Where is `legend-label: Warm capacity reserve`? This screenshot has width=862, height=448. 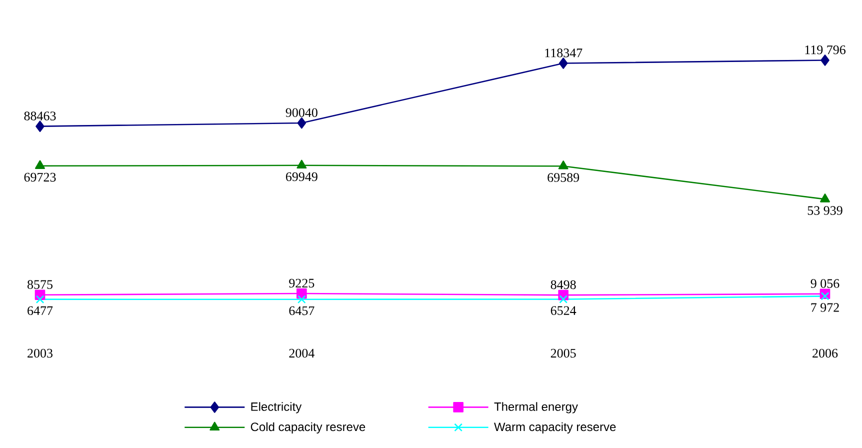
legend-label: Warm capacity reserve is located at coordinates (555, 428).